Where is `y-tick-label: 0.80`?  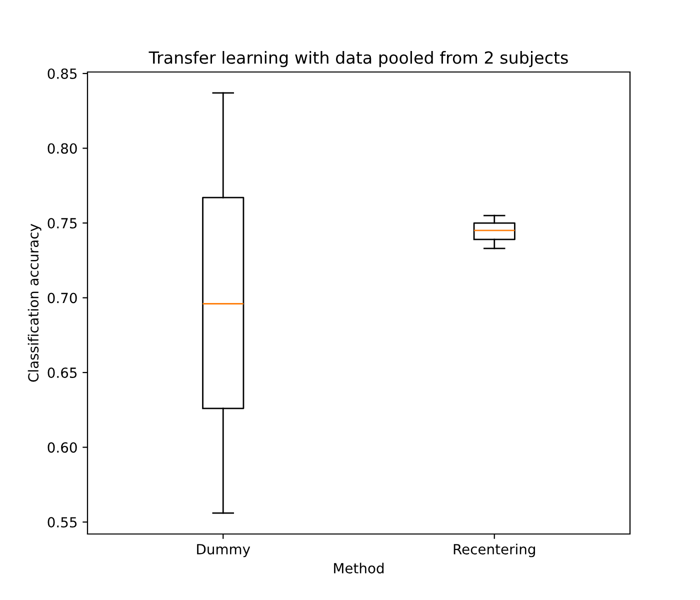
y-tick-label: 0.80 is located at coordinates (62, 148).